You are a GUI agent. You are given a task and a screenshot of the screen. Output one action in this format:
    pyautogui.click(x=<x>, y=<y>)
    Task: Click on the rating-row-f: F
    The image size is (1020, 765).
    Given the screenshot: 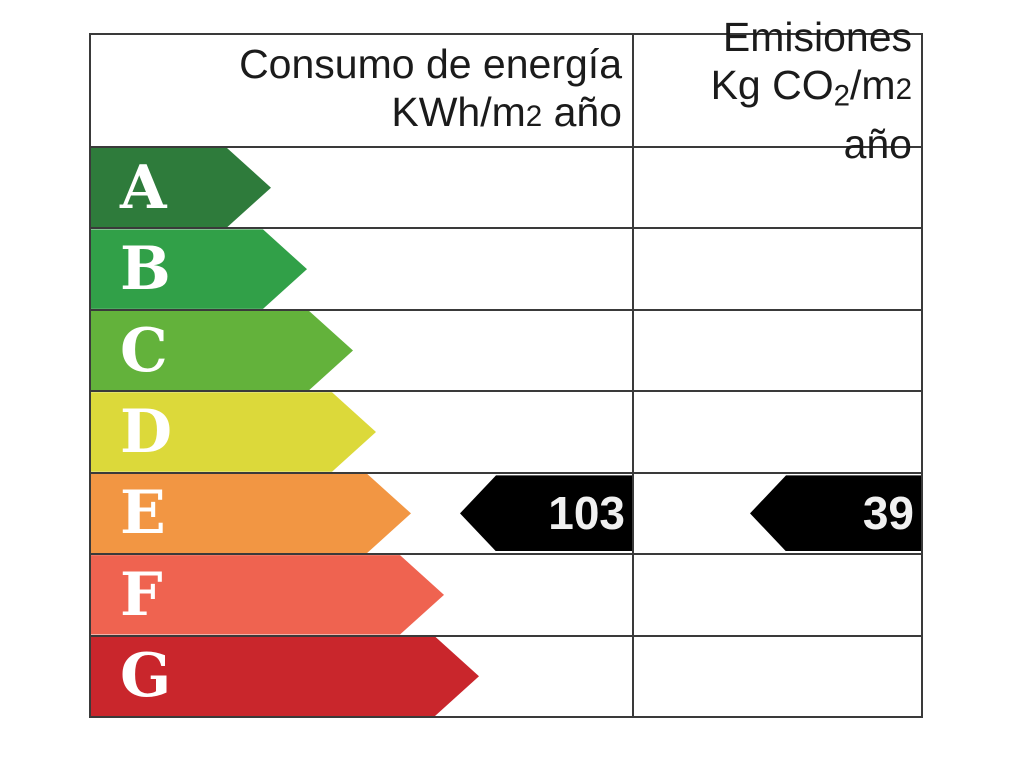 What is the action you would take?
    pyautogui.click(x=506, y=596)
    